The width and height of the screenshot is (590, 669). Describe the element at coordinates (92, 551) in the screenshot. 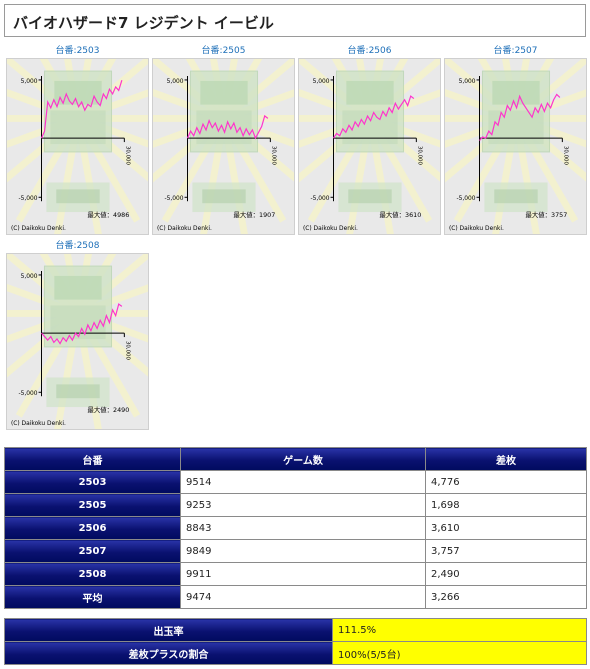

I see `machine-number-cell: 2507` at that location.